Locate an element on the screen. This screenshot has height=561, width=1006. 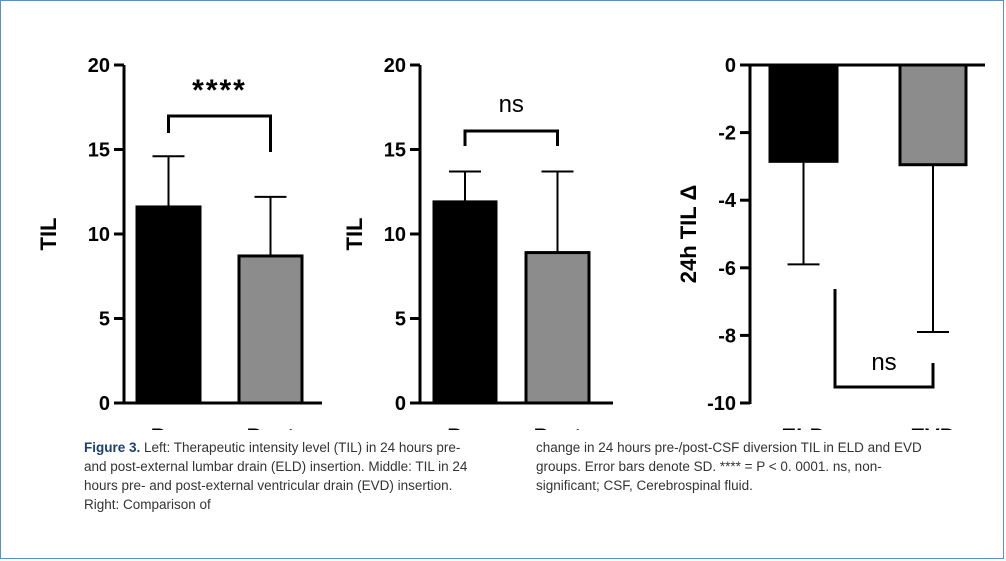
x-category-label: EVD is located at coordinates (932, 427).